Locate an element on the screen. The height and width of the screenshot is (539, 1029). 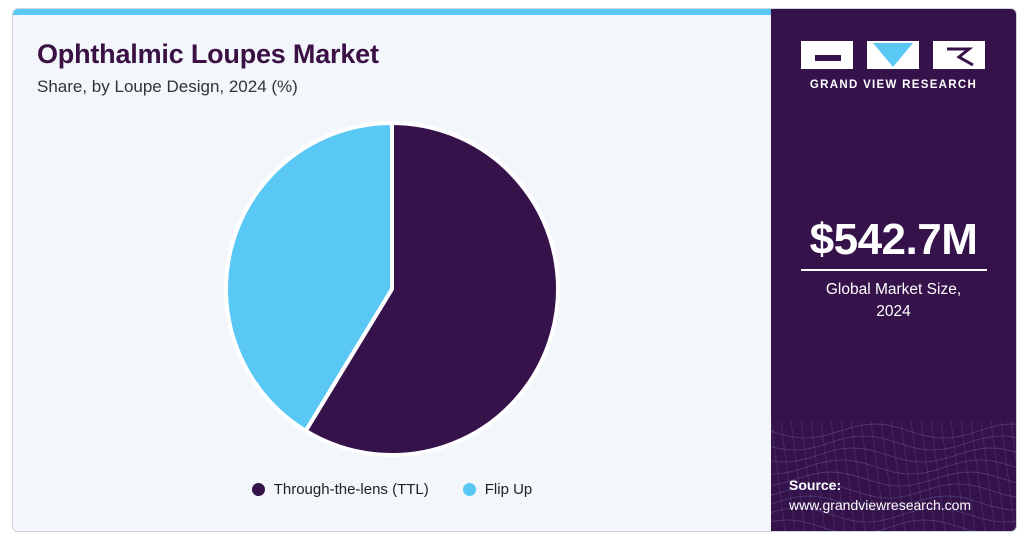
market-size-label: Global Market Size, 2024 is located at coordinates (893, 301).